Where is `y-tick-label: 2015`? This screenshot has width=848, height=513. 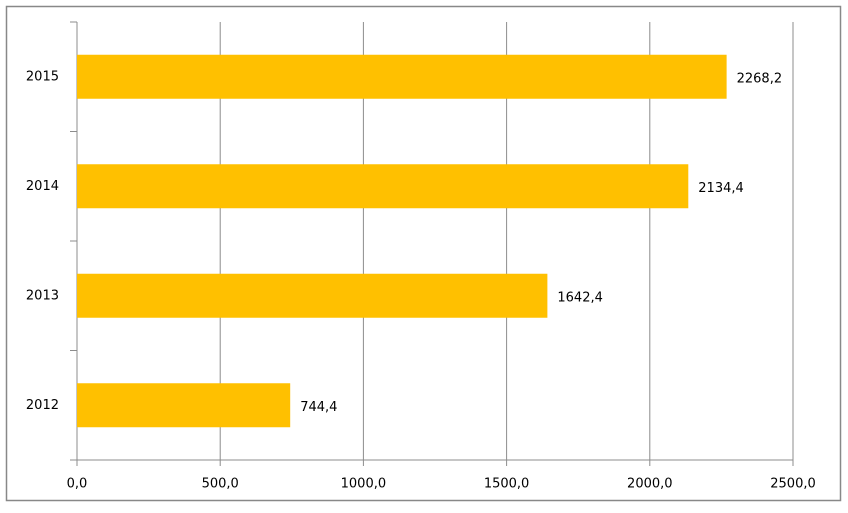 y-tick-label: 2015 is located at coordinates (42, 76).